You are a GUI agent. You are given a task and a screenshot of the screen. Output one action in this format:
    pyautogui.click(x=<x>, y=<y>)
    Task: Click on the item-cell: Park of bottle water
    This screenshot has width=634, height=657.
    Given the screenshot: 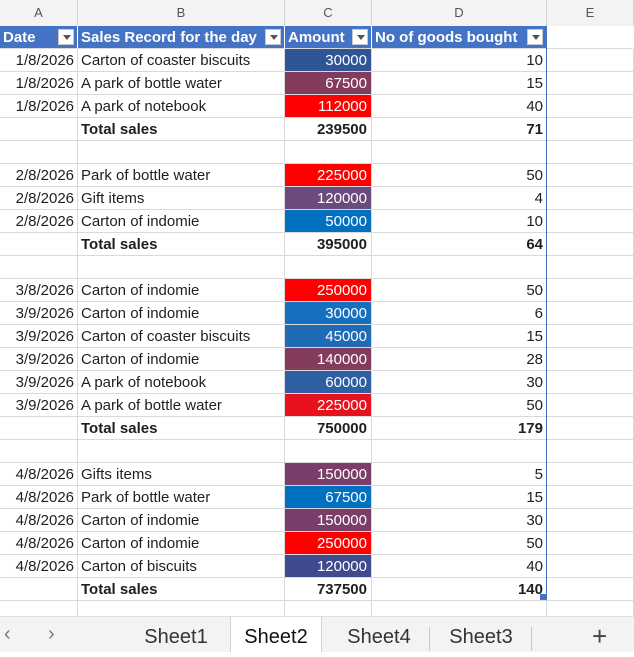 What is the action you would take?
    pyautogui.click(x=181, y=175)
    